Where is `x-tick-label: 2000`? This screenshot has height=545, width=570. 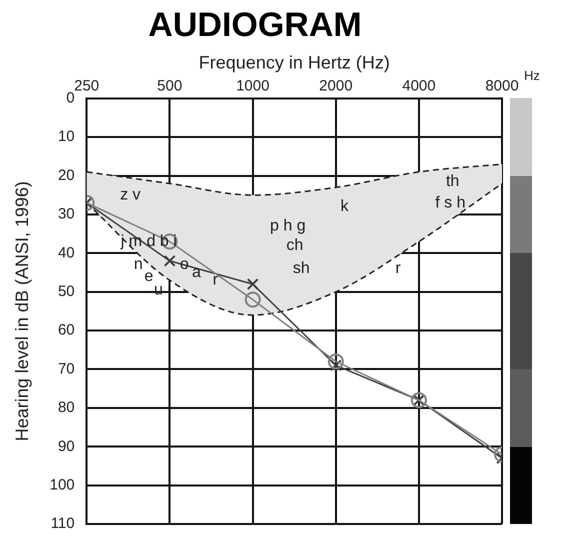
x-tick-label: 2000 is located at coordinates (336, 86).